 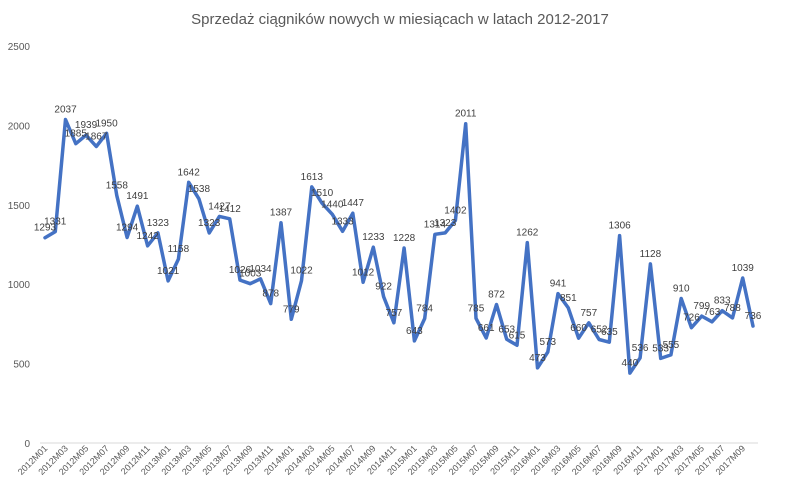 What do you see at coordinates (19, 206) in the screenshot?
I see `y-tick-label: 1500` at bounding box center [19, 206].